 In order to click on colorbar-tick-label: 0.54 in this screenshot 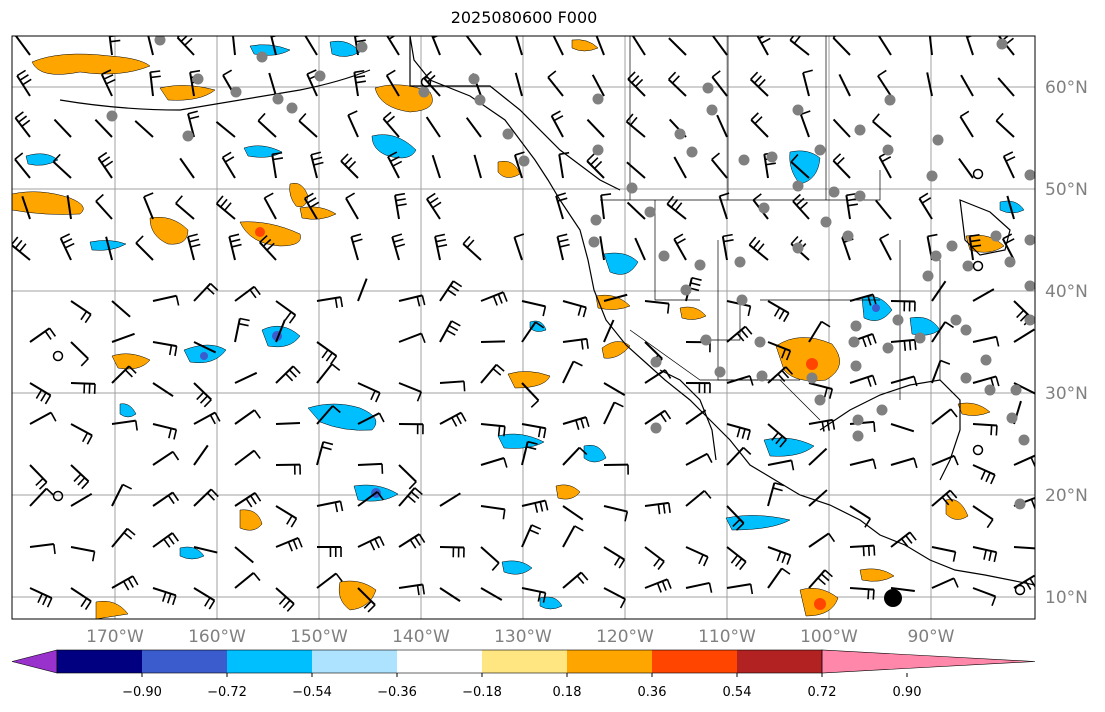, I will do `click(737, 692)`.